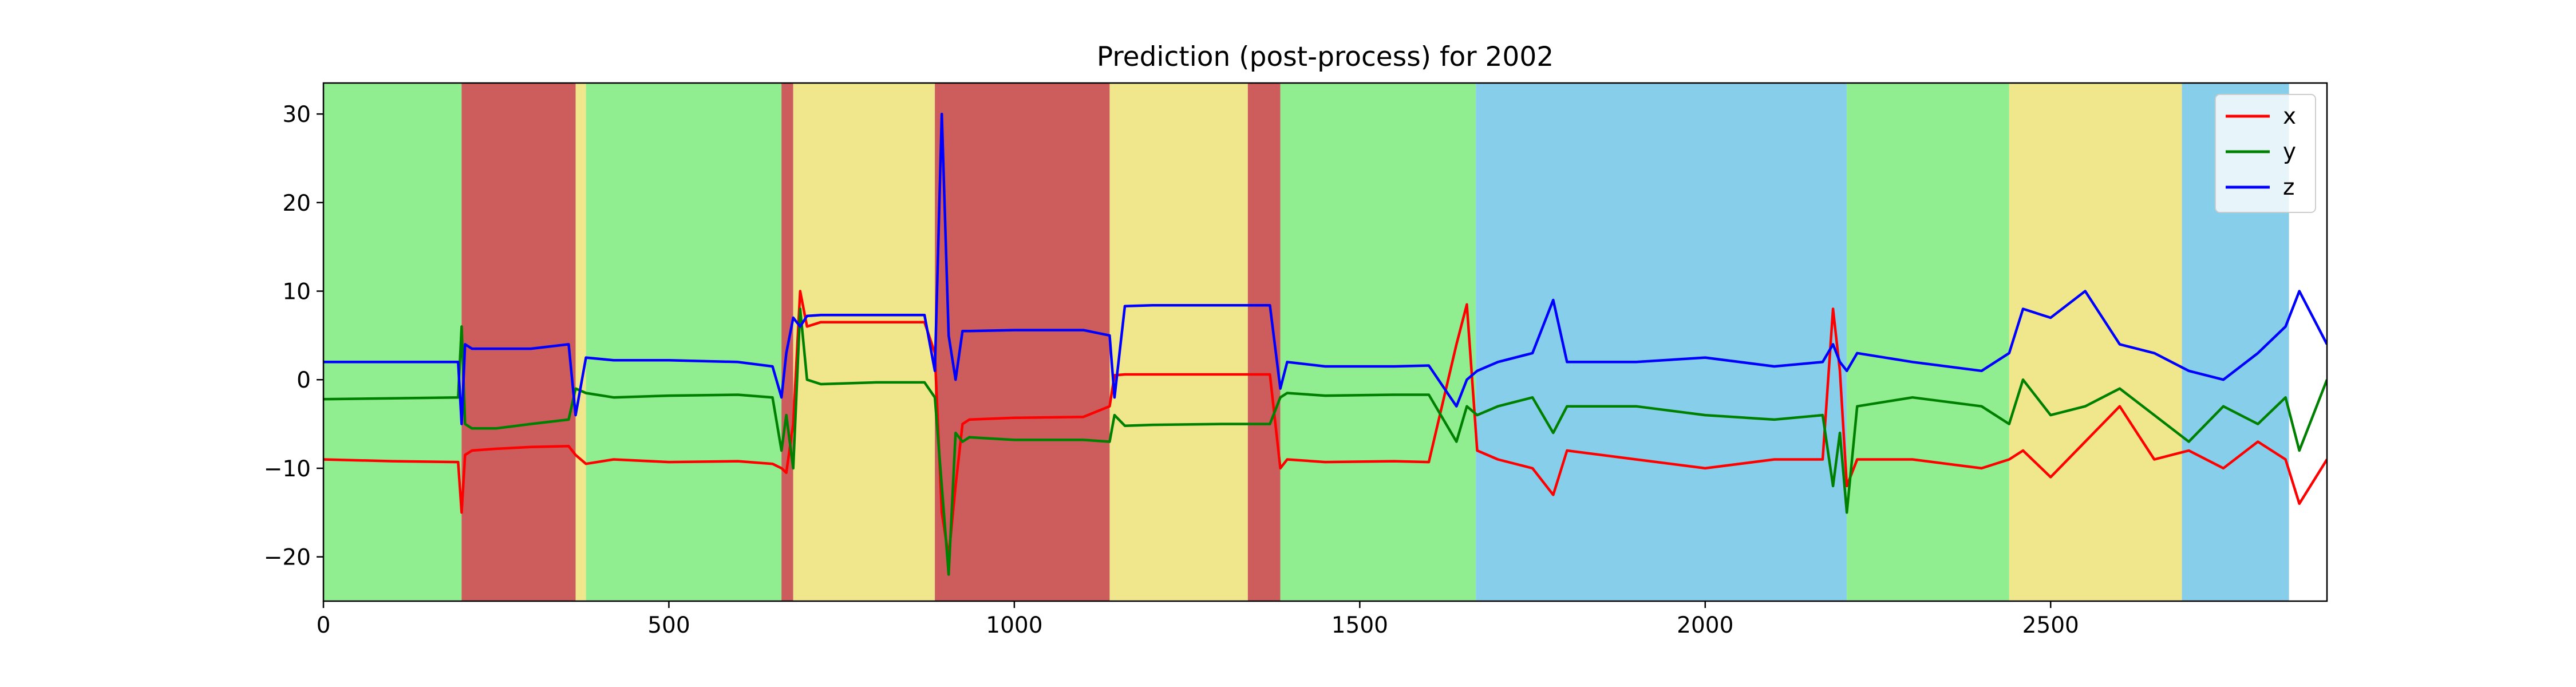  Describe the element at coordinates (1014, 625) in the screenshot. I see `x-tick-label-1000: 1000` at that location.